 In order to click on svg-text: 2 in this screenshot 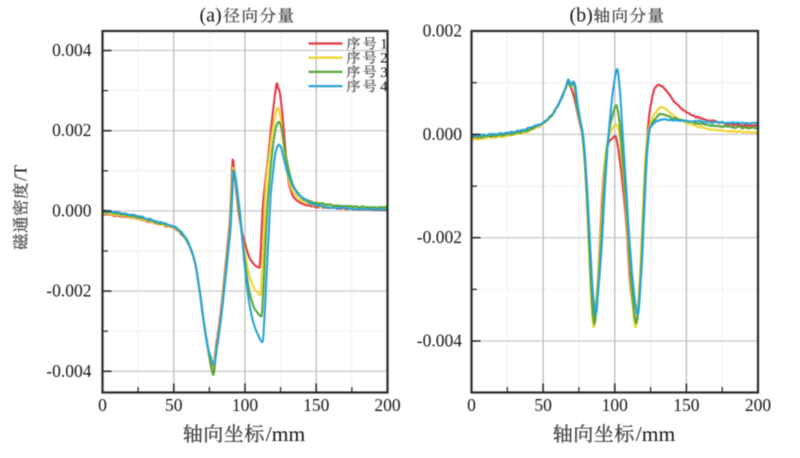, I will do `click(384, 59)`.